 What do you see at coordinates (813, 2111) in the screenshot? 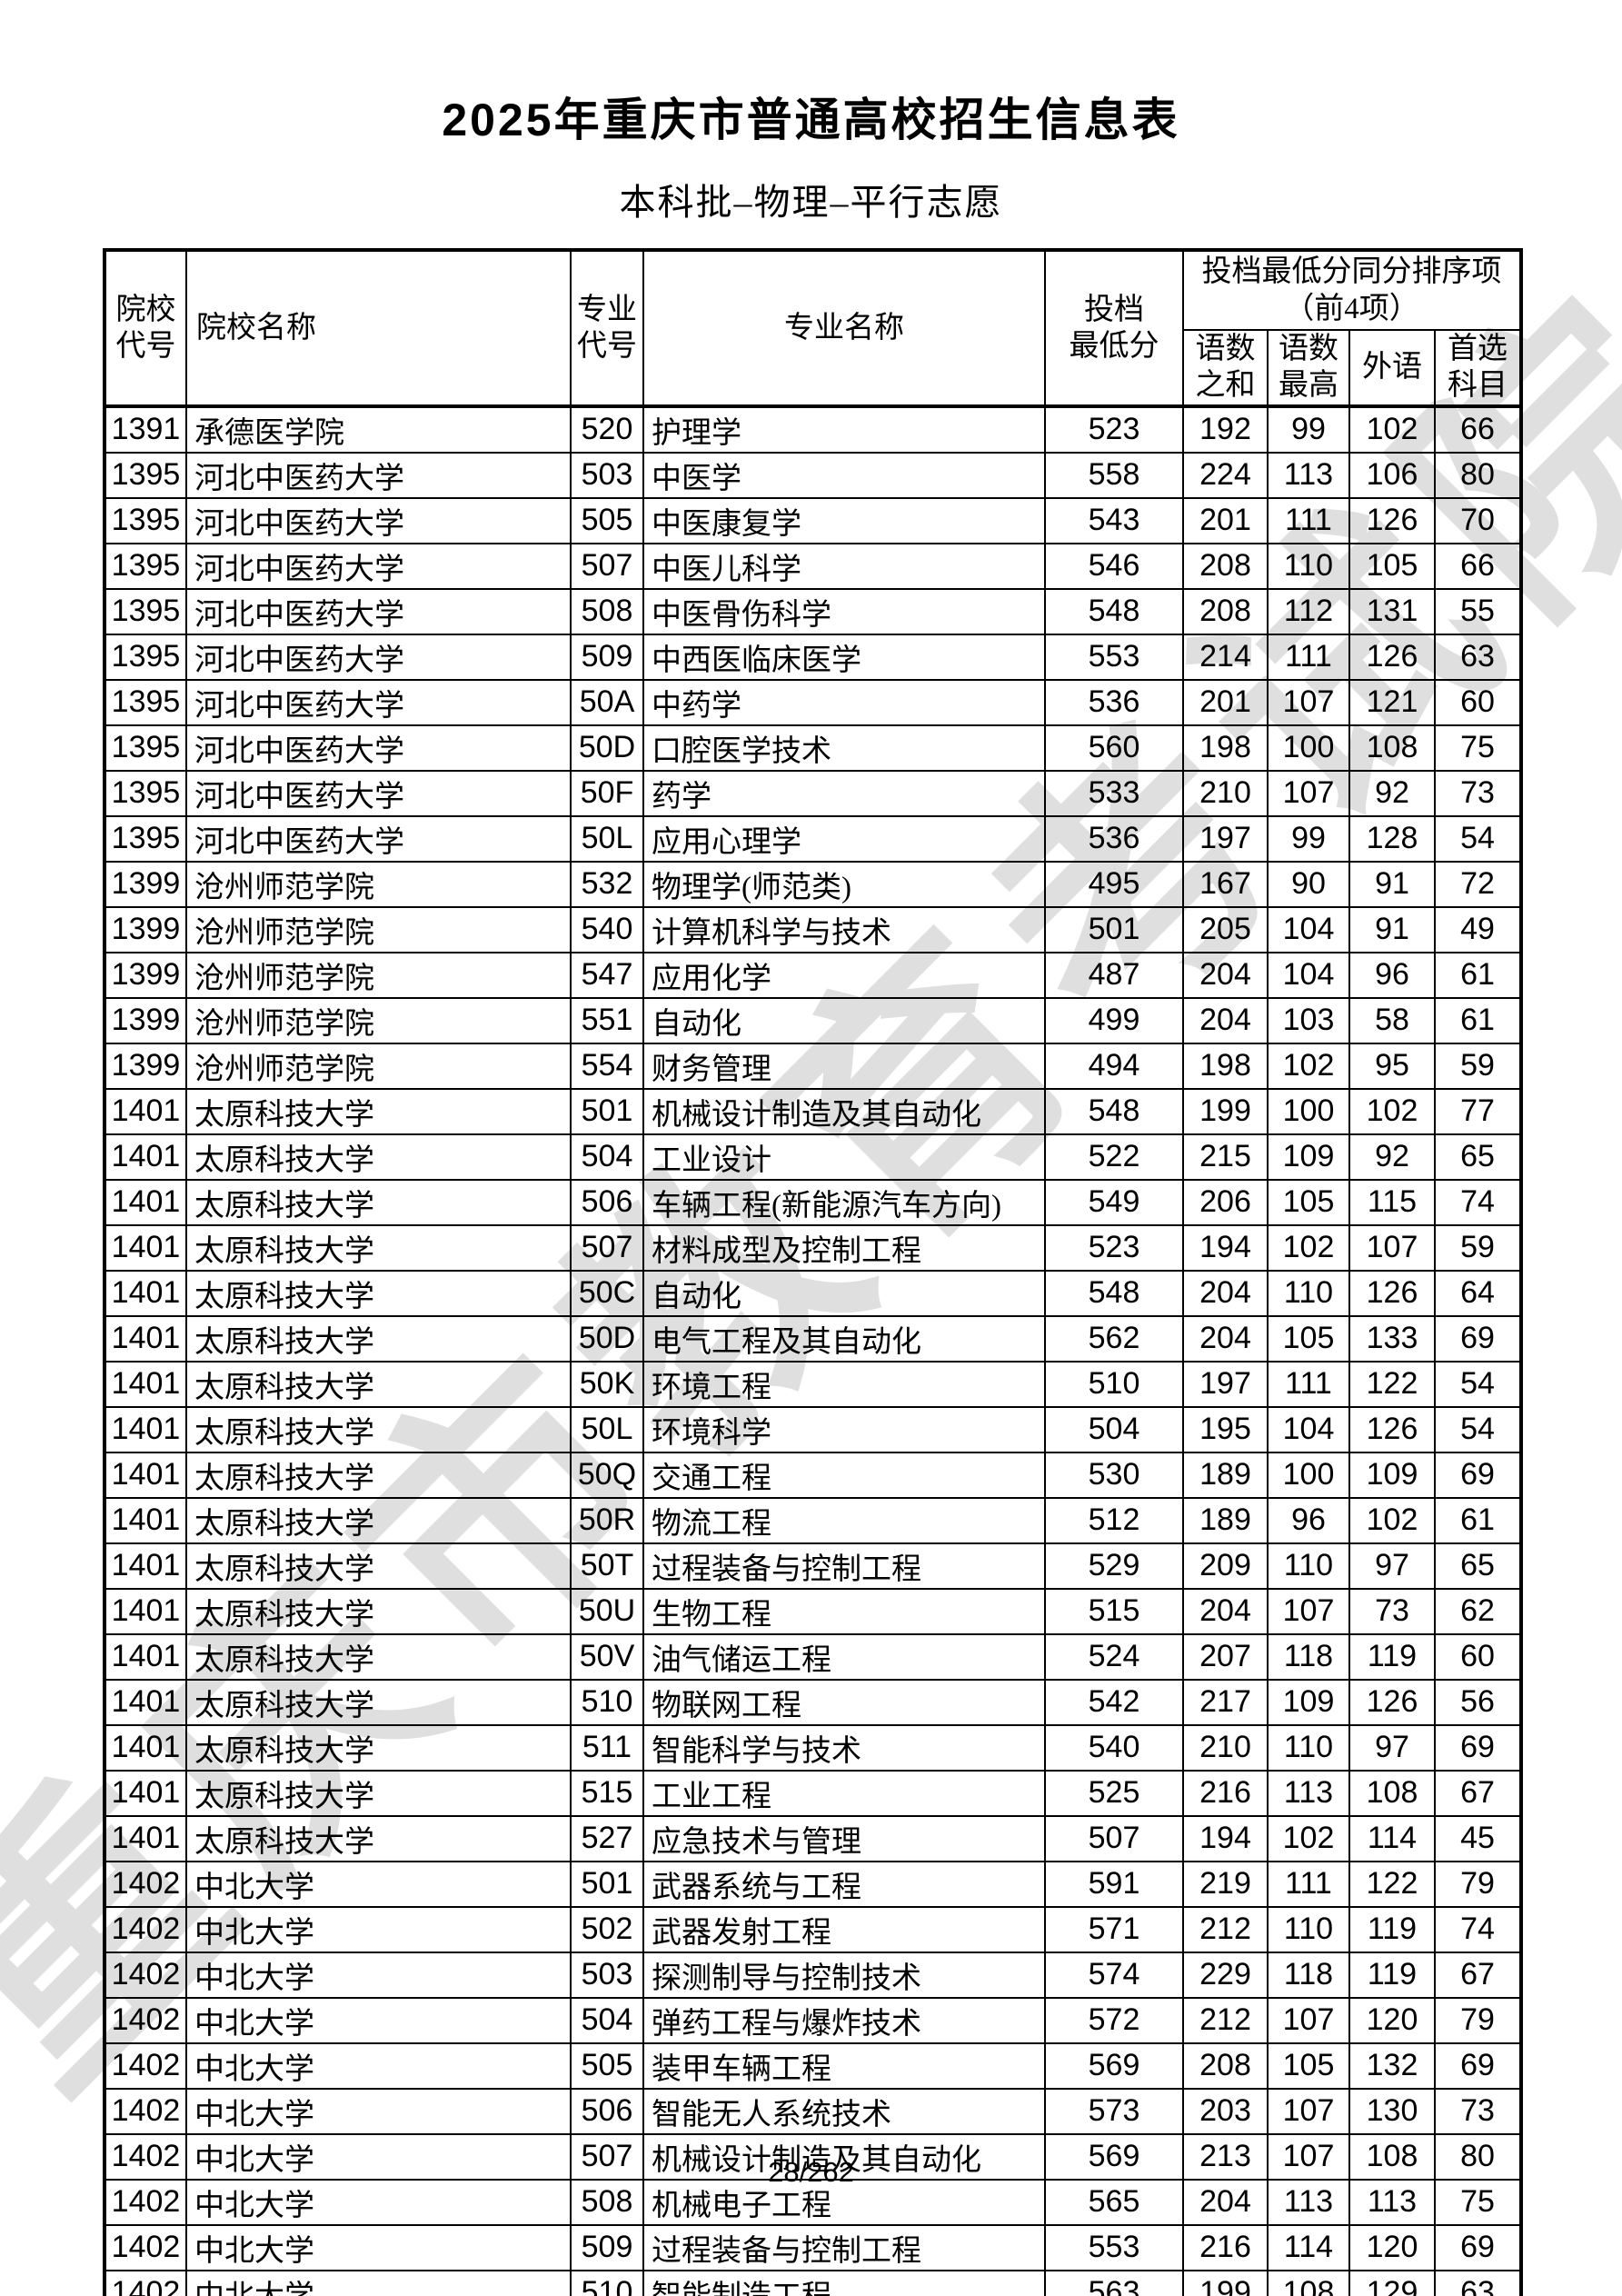
I see `table-row: 1402 中北大学 506 智能无人系统技术 573 203 107 130 73` at bounding box center [813, 2111].